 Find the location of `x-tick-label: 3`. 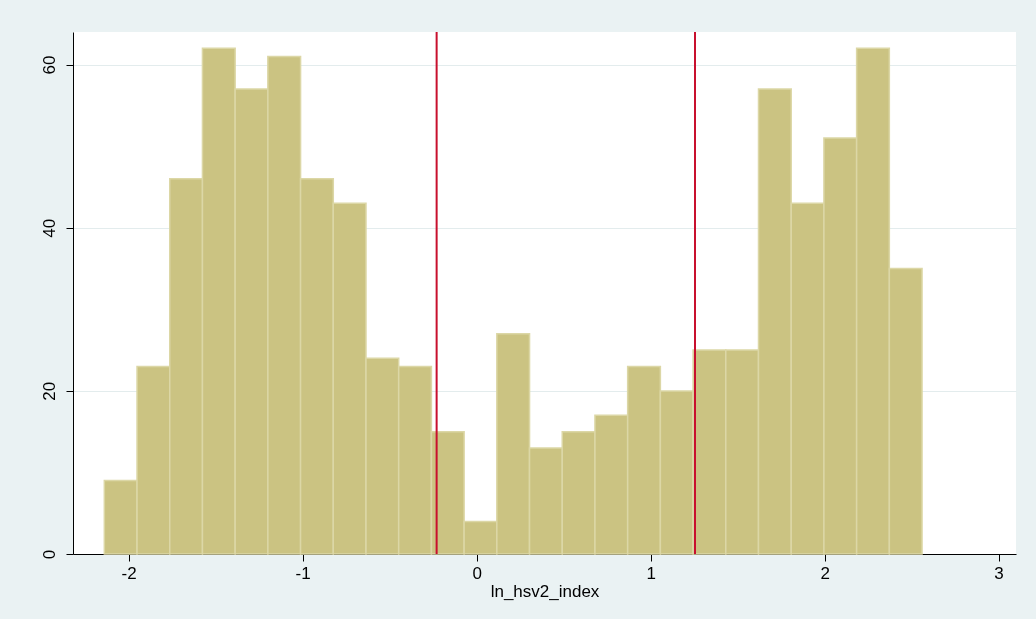

x-tick-label: 3 is located at coordinates (999, 573).